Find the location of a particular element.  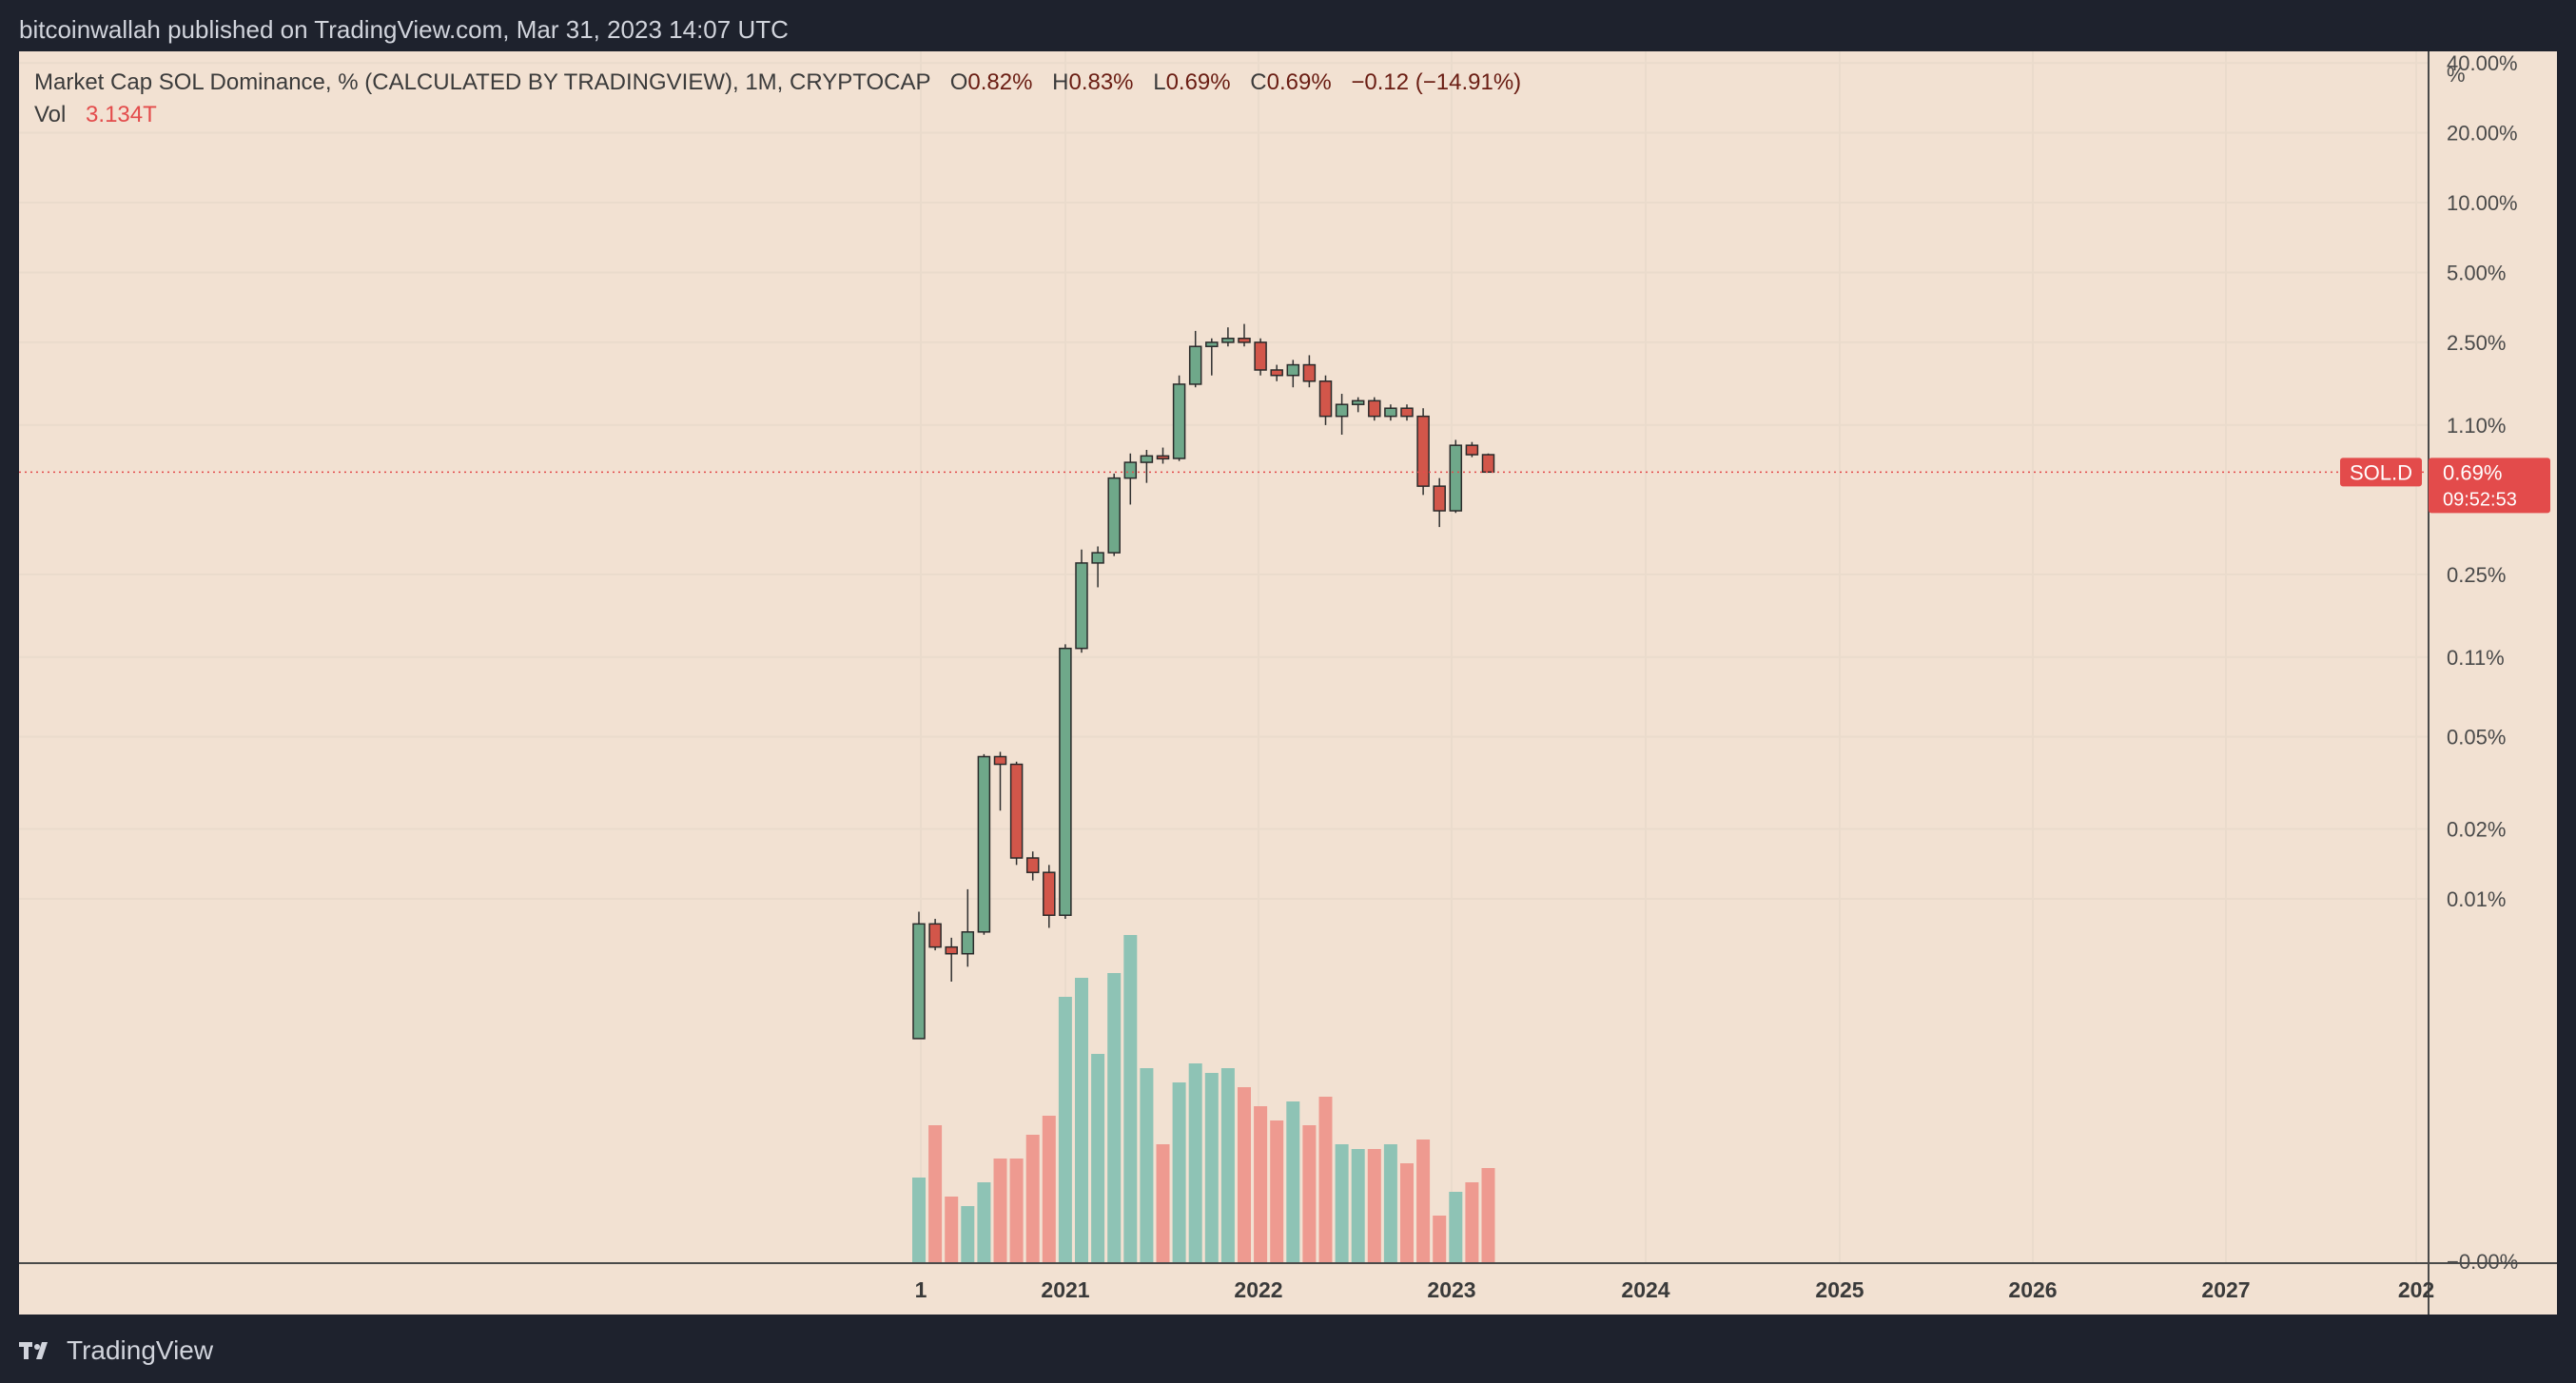

footer-brand: TradingView is located at coordinates (116, 1351).